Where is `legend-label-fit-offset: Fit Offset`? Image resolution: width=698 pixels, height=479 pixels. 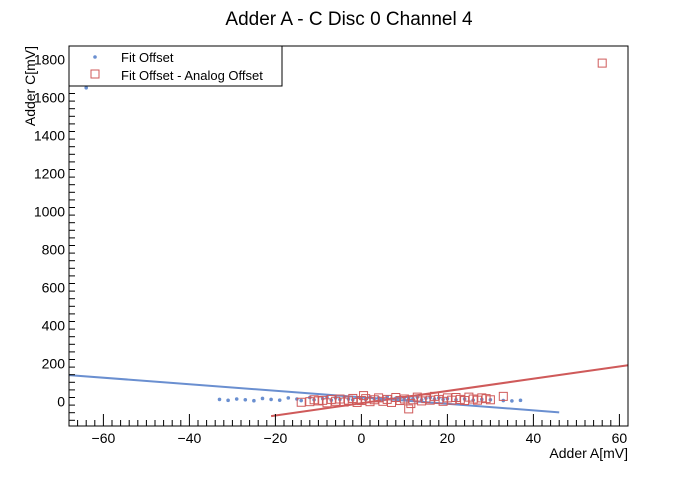
legend-label-fit-offset: Fit Offset is located at coordinates (147, 57).